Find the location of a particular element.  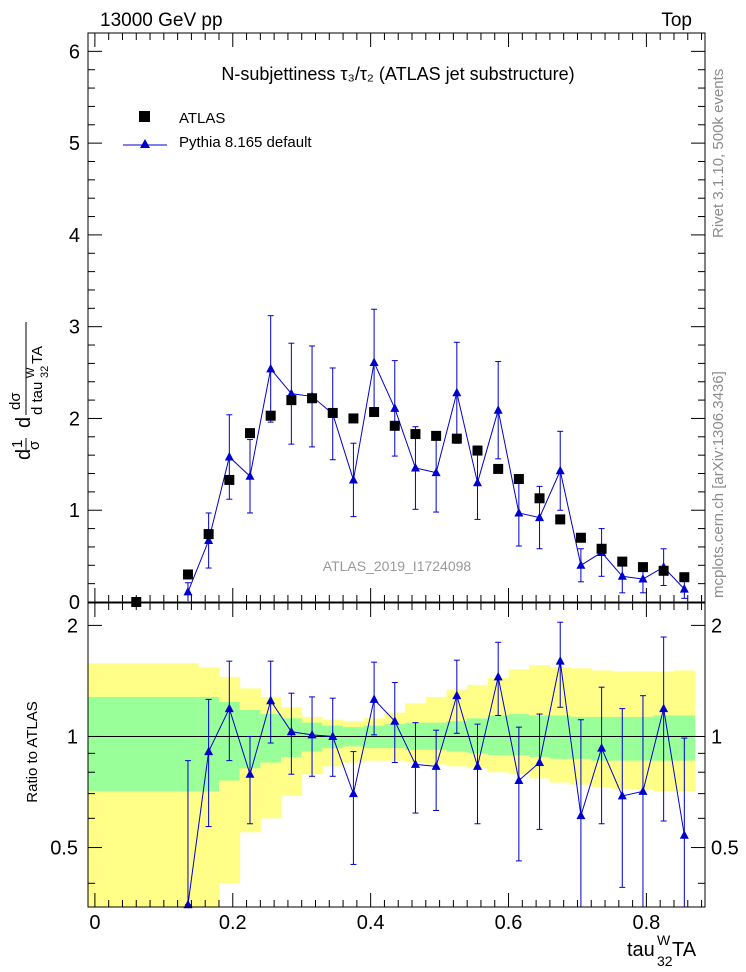

svg-text: 32 is located at coordinates (45, 372).